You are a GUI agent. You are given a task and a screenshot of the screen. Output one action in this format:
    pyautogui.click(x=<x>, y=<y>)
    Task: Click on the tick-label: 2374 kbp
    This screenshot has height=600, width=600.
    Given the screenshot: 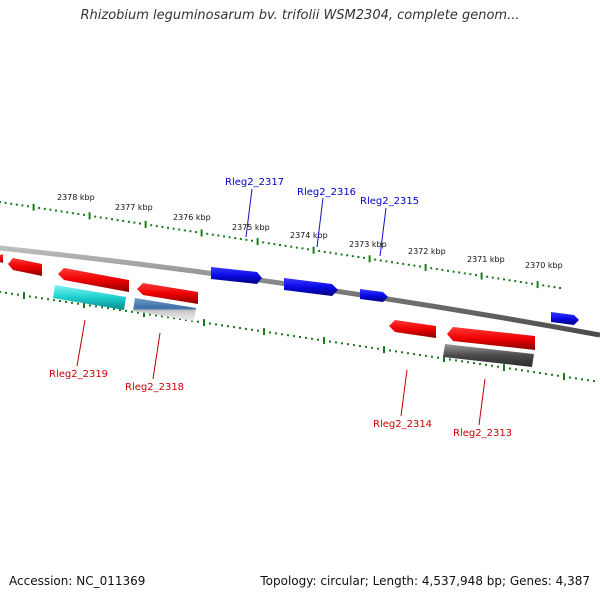 What is the action you would take?
    pyautogui.click(x=309, y=235)
    